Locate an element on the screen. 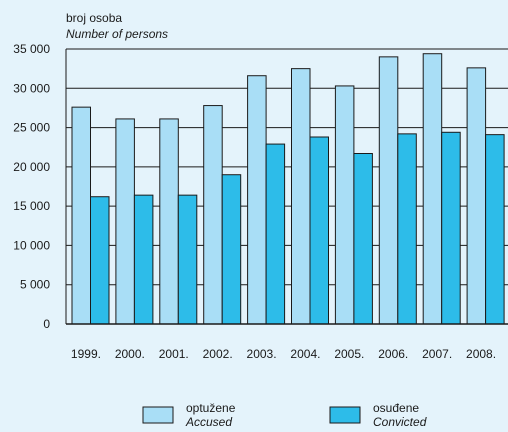 The width and height of the screenshot is (508, 432). y-axis-title-en: Number of persons is located at coordinates (117, 34).